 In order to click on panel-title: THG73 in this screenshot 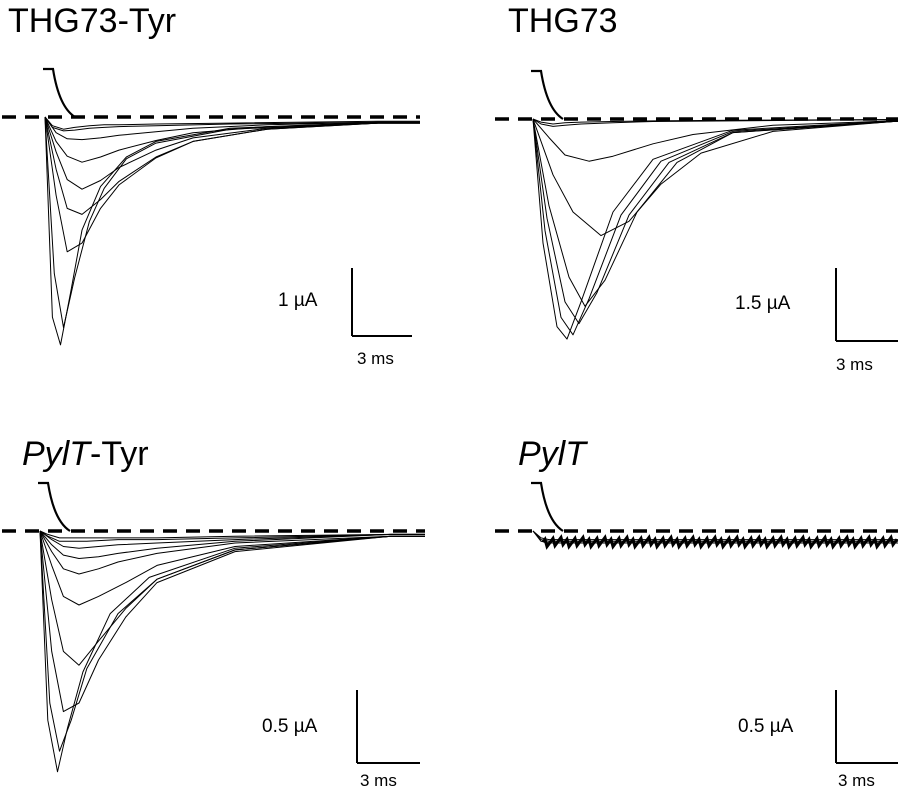, I will do `click(563, 21)`.